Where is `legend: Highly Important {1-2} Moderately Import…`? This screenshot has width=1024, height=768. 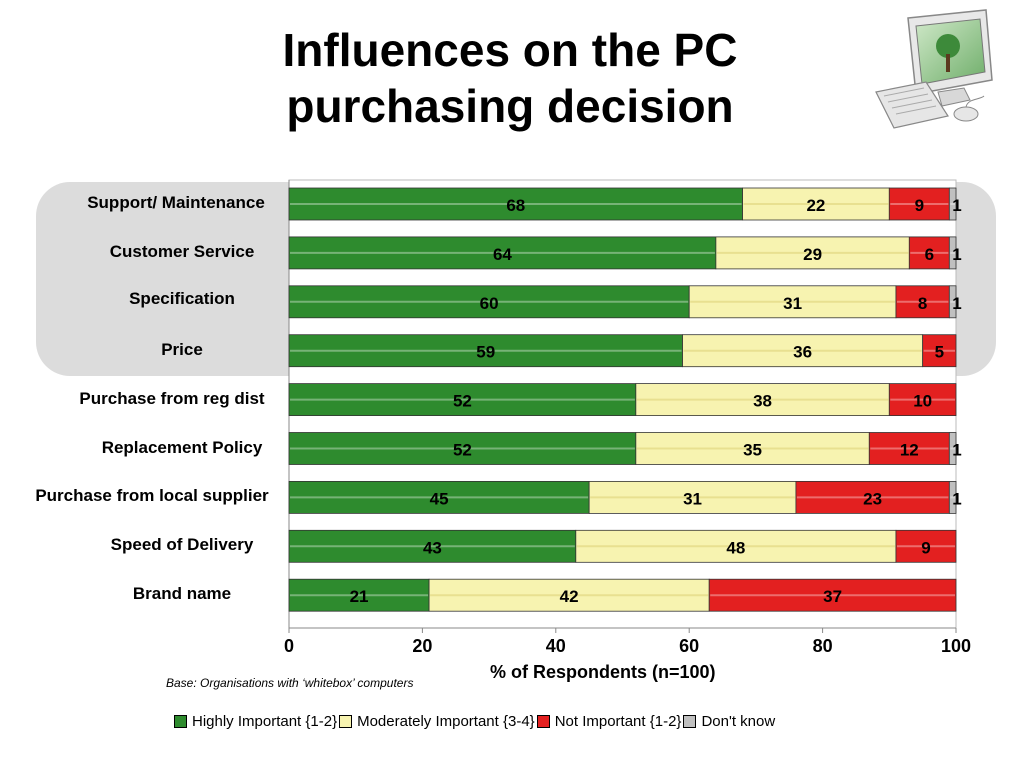
legend: Highly Important {1-2} Moderately Import… is located at coordinates (475, 721).